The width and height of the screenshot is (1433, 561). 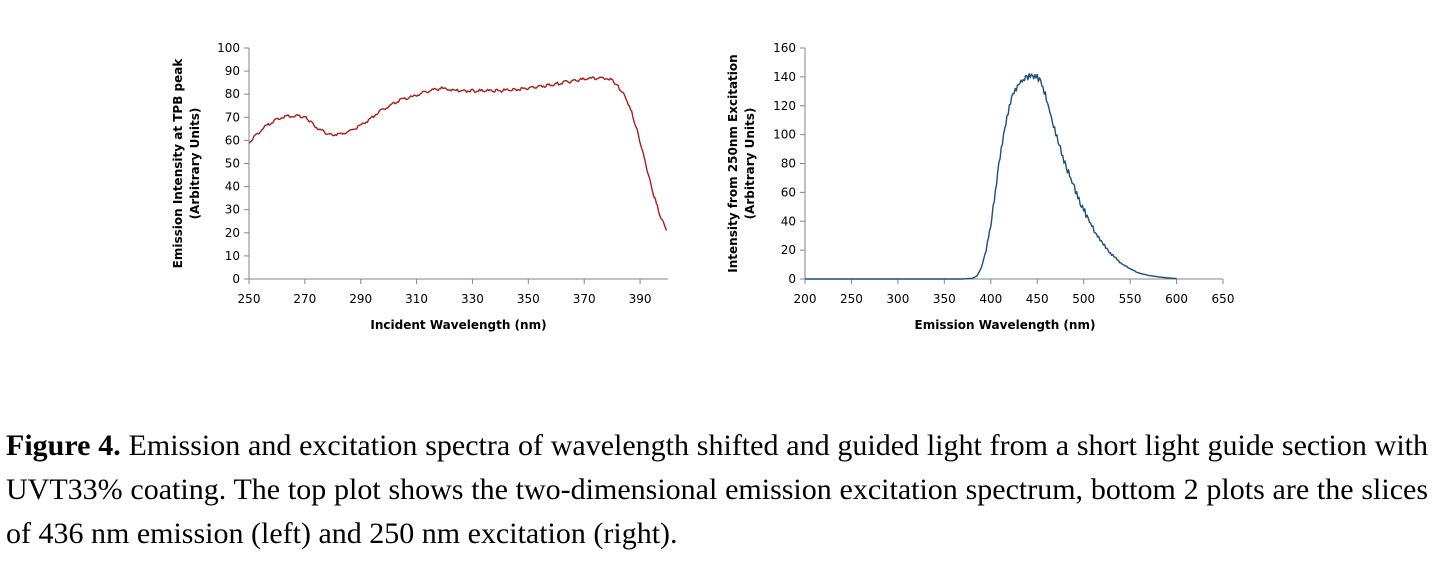 What do you see at coordinates (990, 299) in the screenshot?
I see `right-x-tick-label: 400` at bounding box center [990, 299].